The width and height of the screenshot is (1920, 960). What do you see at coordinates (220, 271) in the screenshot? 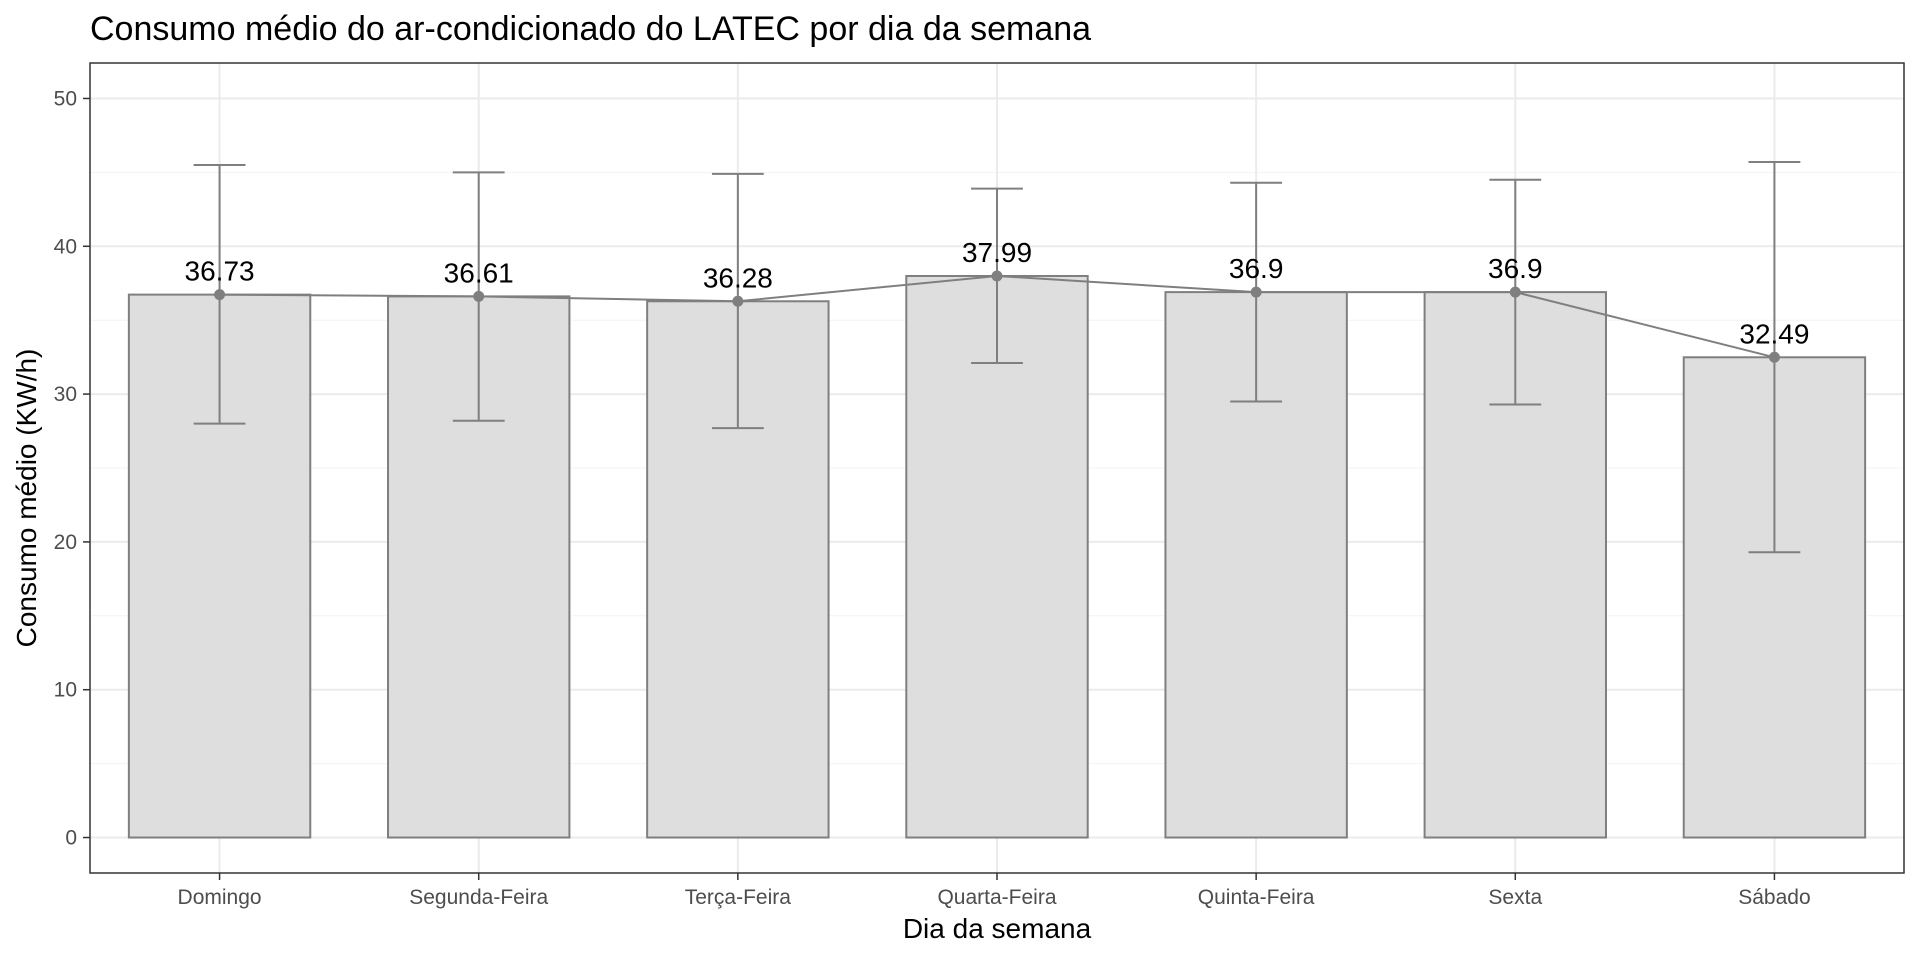
I see `data-label-Domingo: 36.73` at bounding box center [220, 271].